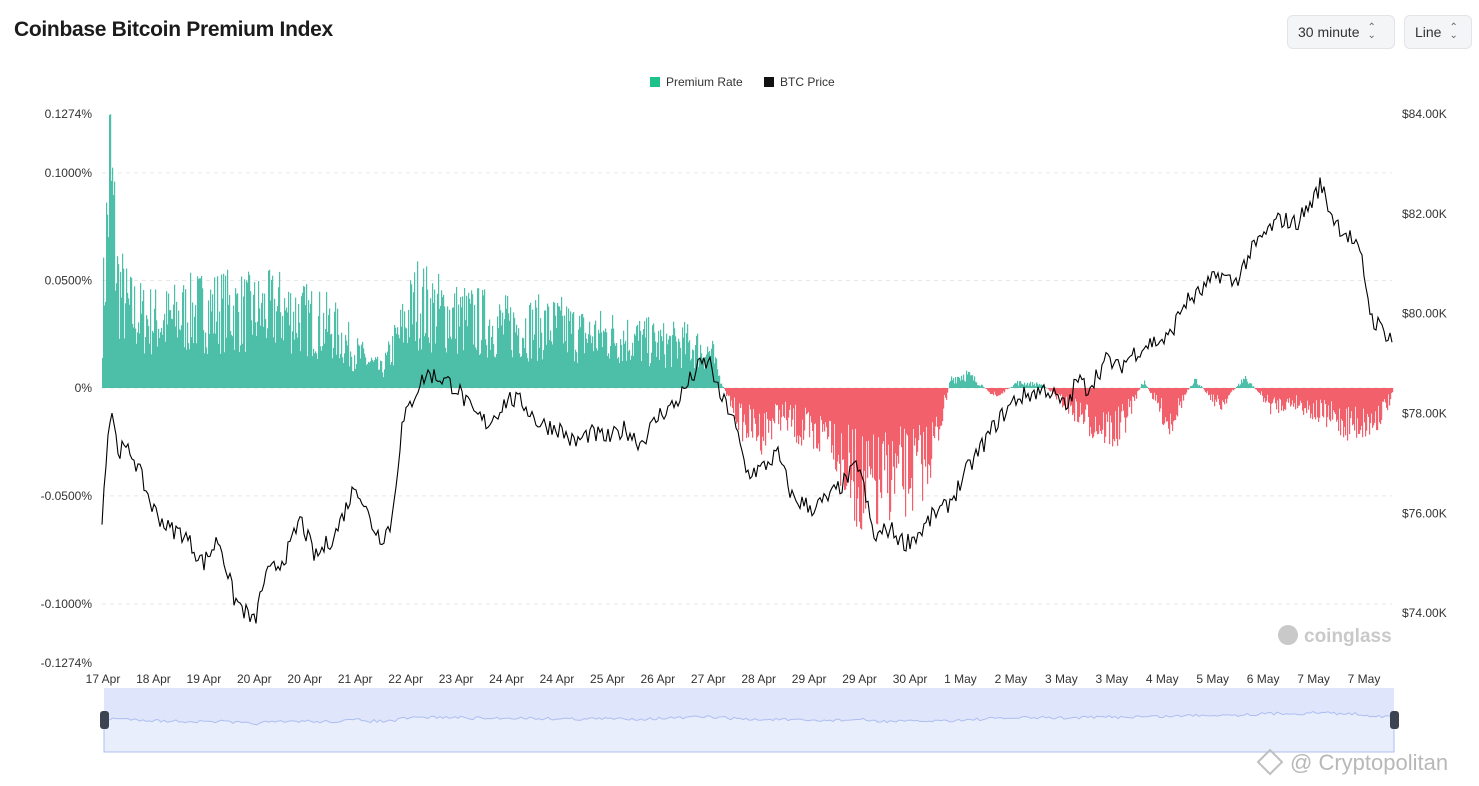 This screenshot has width=1479, height=786. I want to click on right-axis-tick: $82.00K, so click(1424, 214).